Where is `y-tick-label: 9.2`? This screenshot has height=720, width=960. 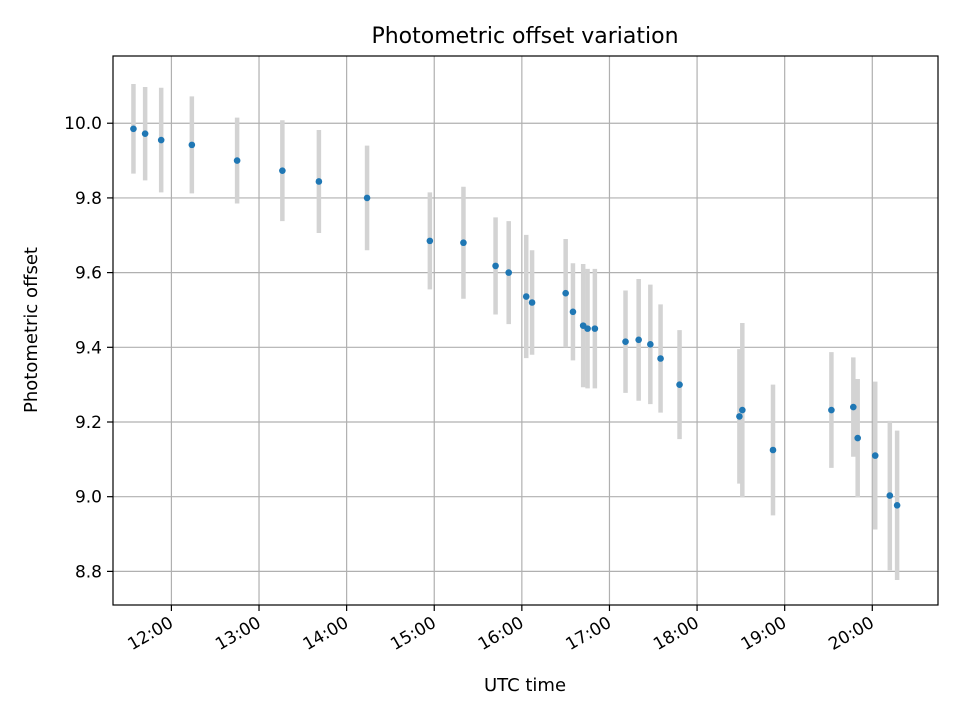
y-tick-label: 9.2 is located at coordinates (88, 423).